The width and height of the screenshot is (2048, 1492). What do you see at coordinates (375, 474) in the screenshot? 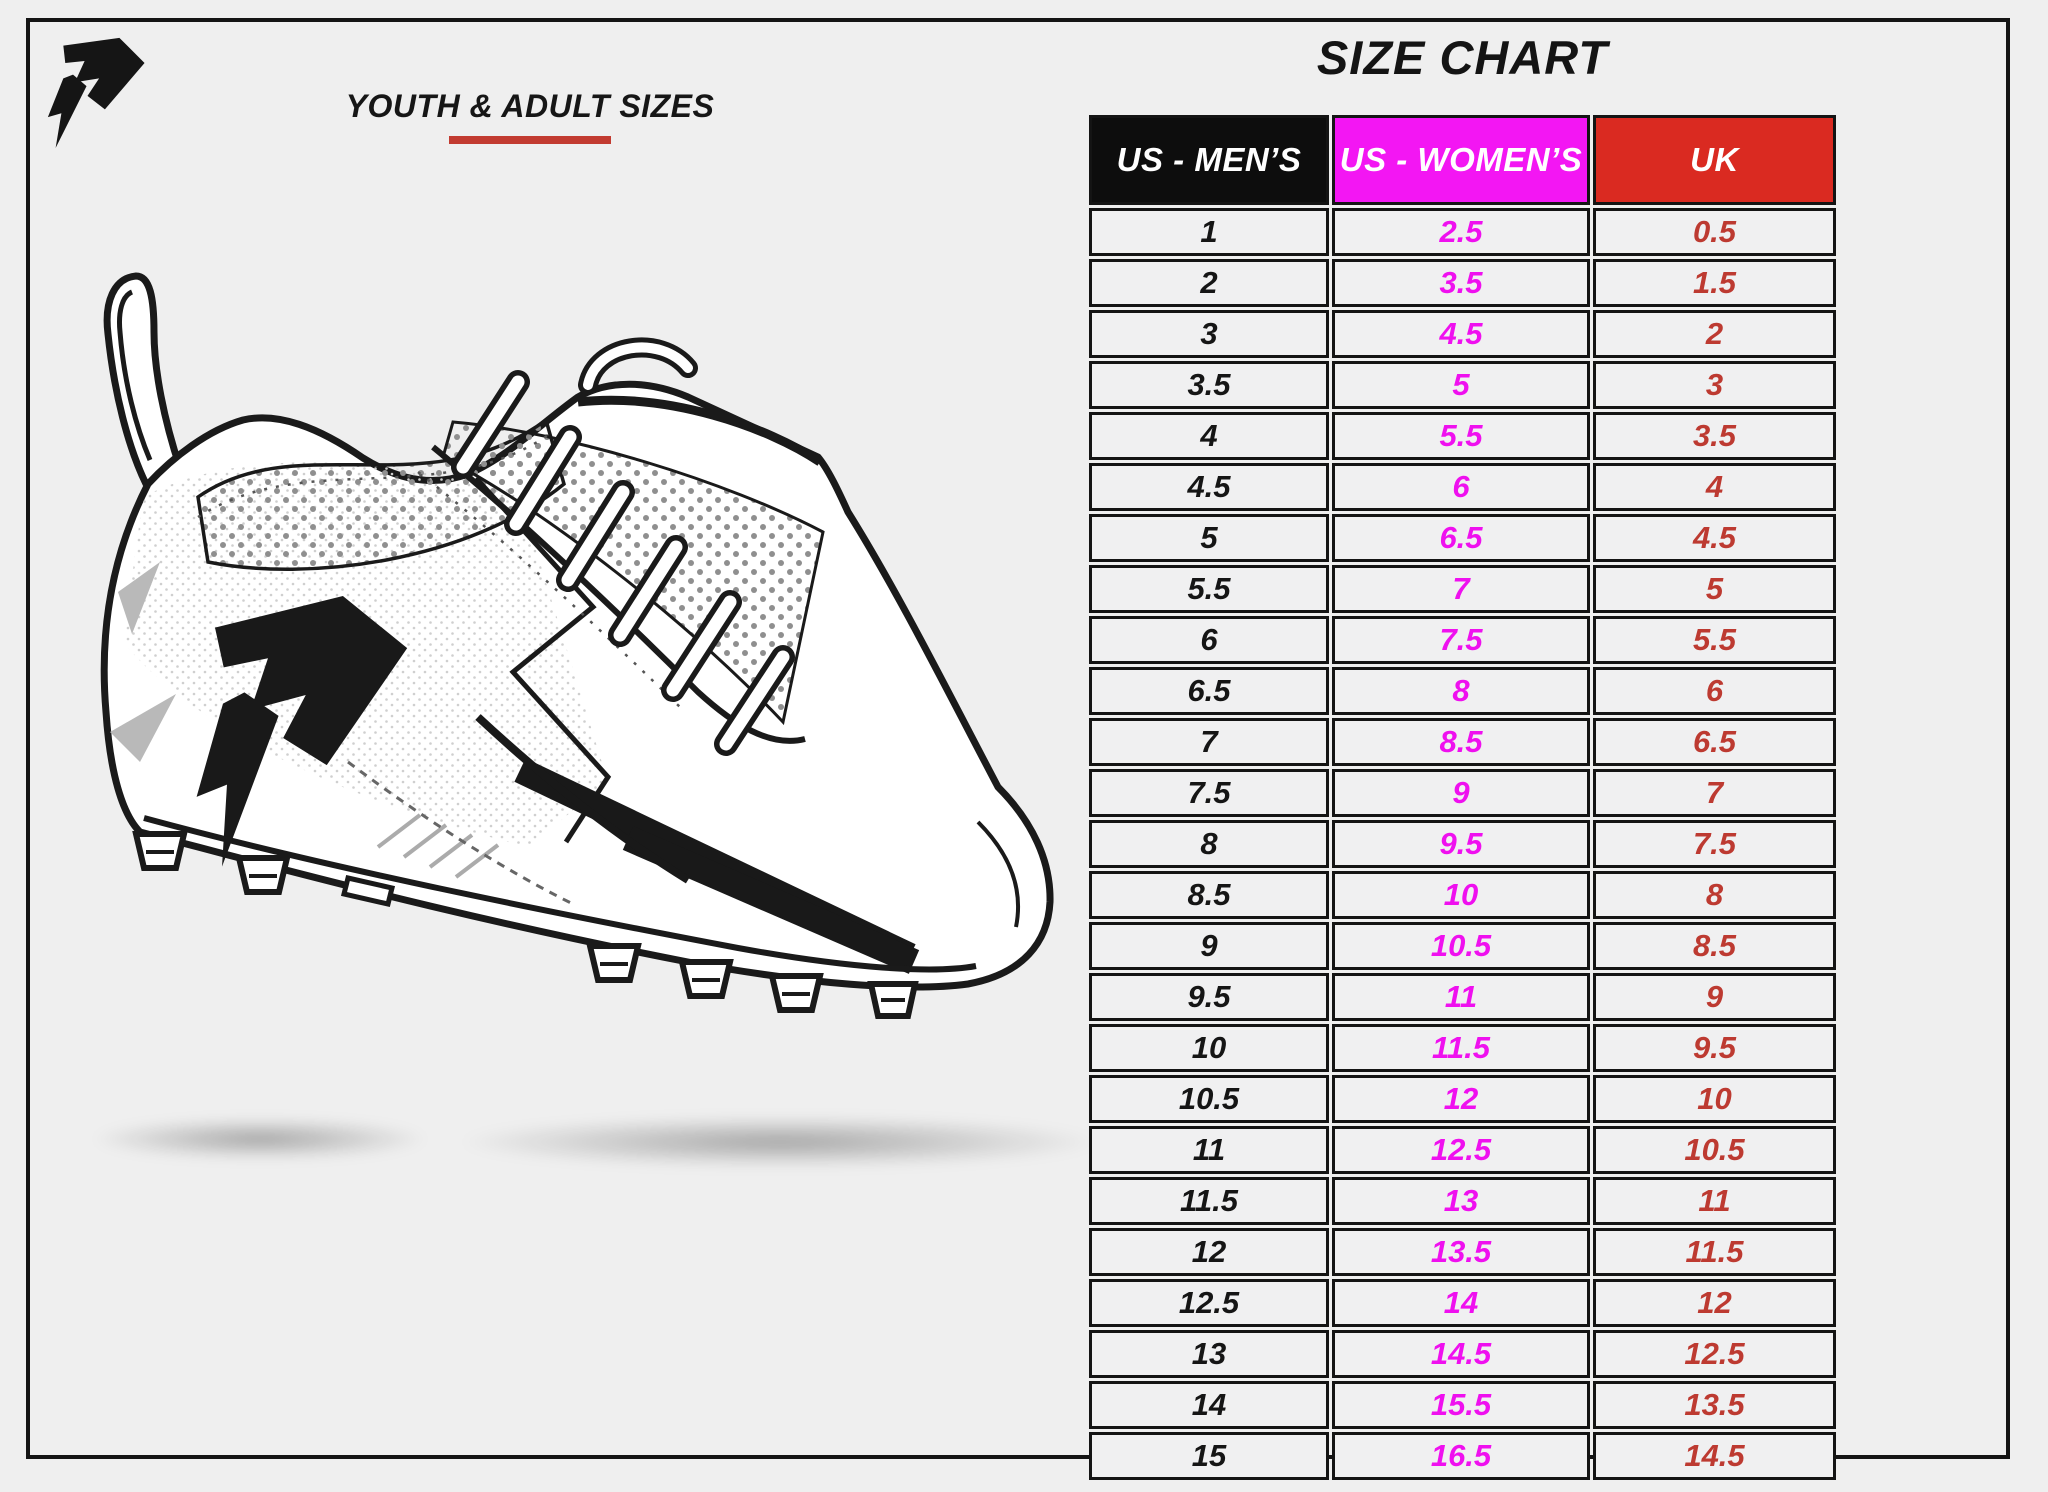
I see `collar-stitching` at bounding box center [375, 474].